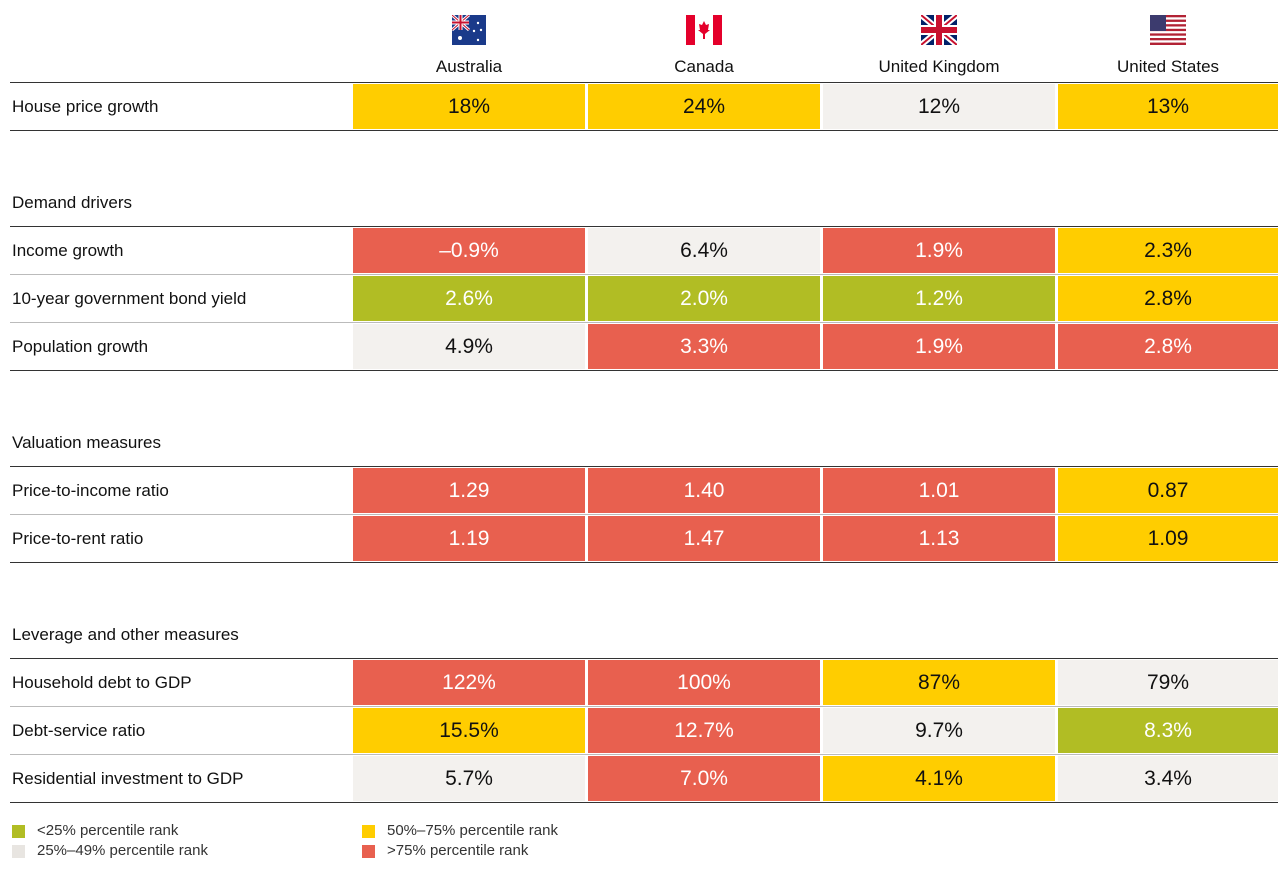  I want to click on cell: 9.7%, so click(939, 730).